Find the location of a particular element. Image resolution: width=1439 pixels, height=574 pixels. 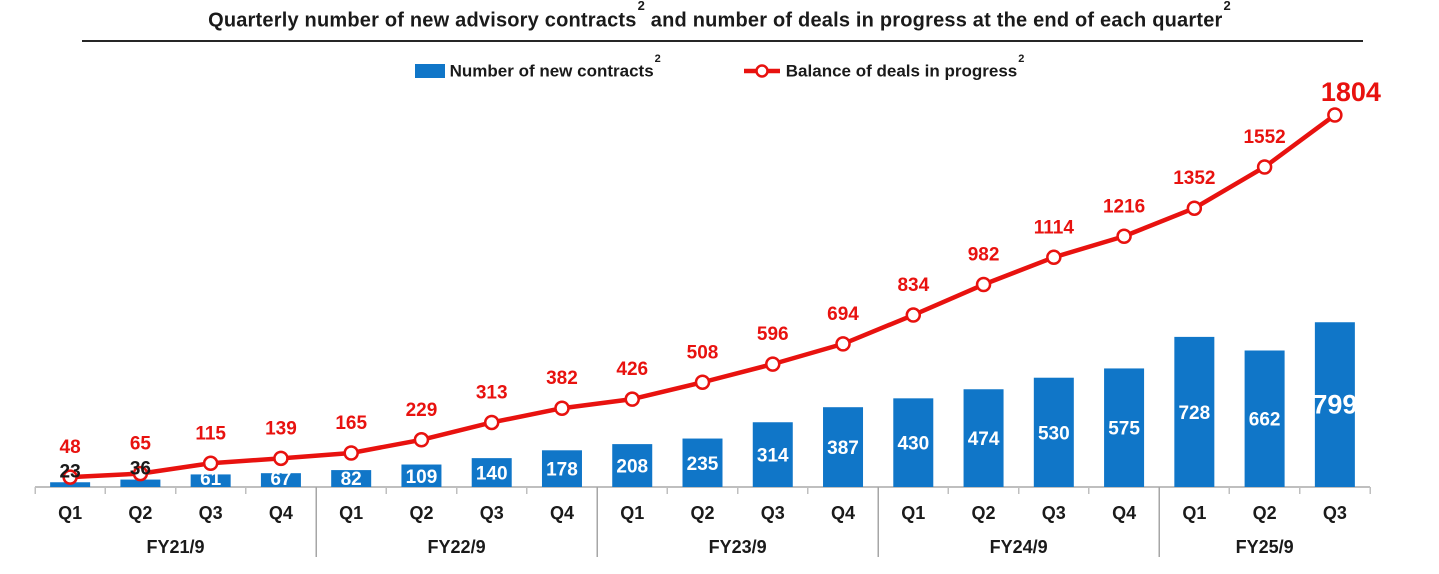

q-label-6: Q3 is located at coordinates (492, 513).